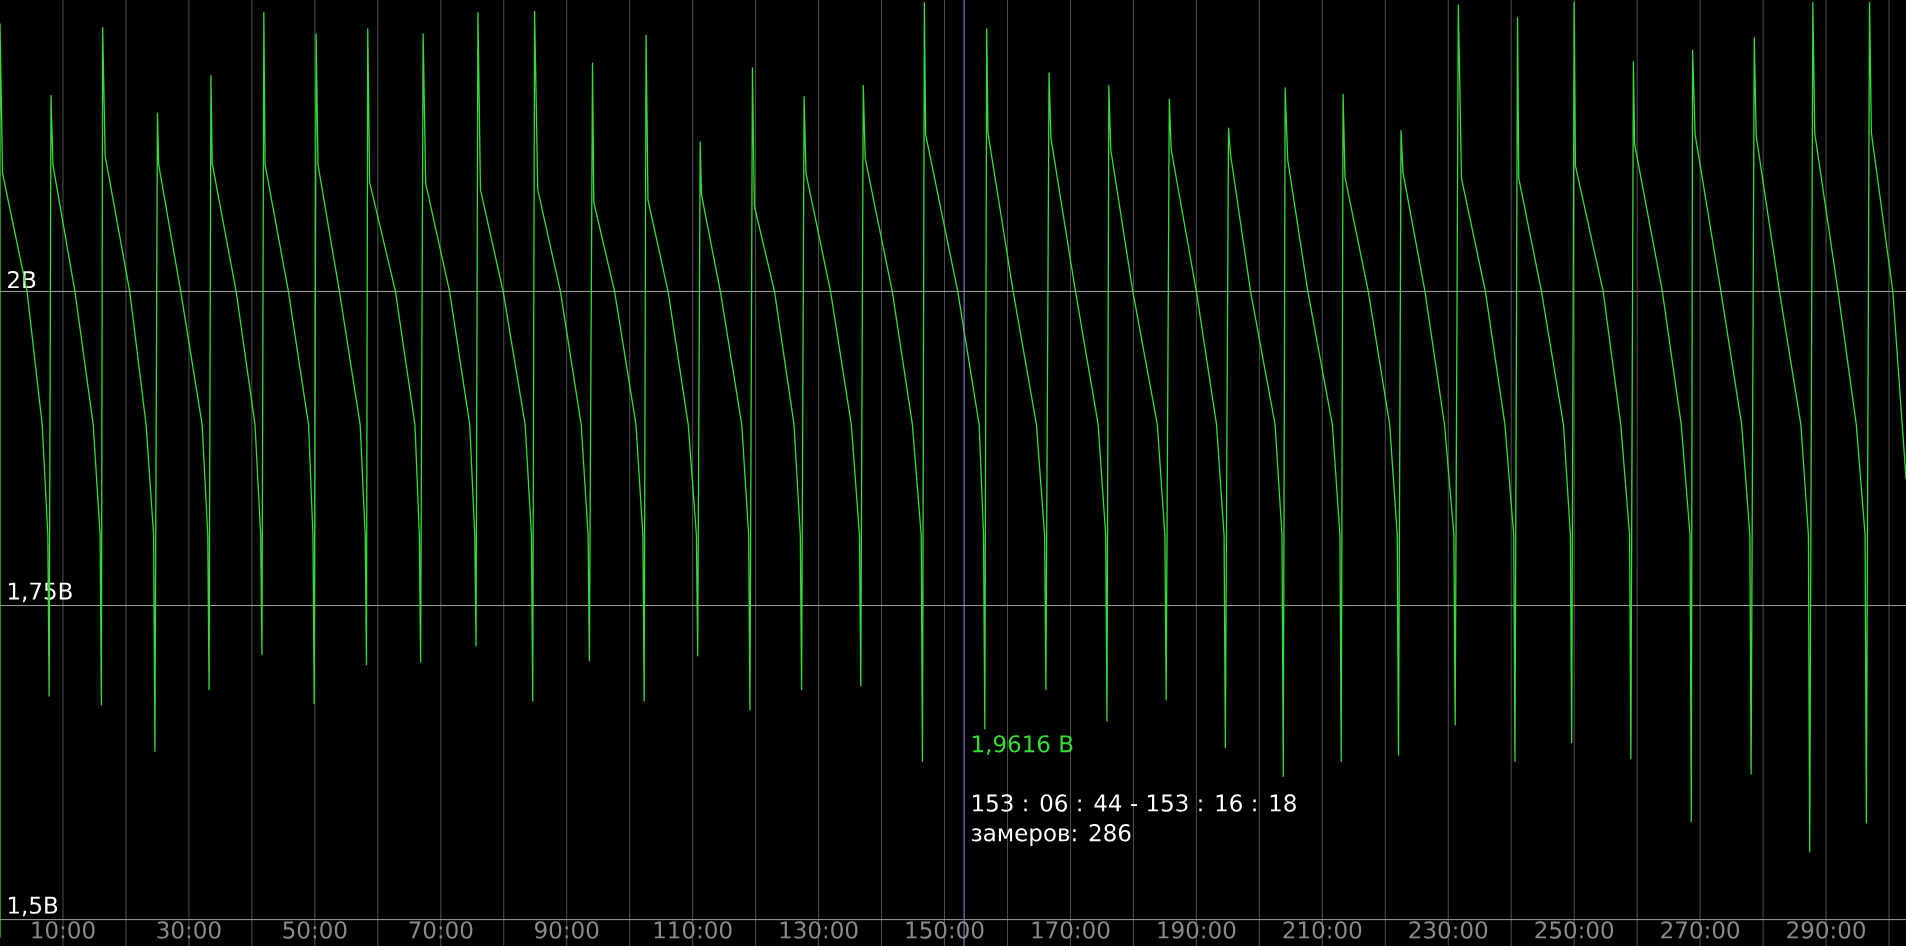 The height and width of the screenshot is (946, 1906). Describe the element at coordinates (1051, 835) in the screenshot. I see `annotation: замеров: 286` at that location.